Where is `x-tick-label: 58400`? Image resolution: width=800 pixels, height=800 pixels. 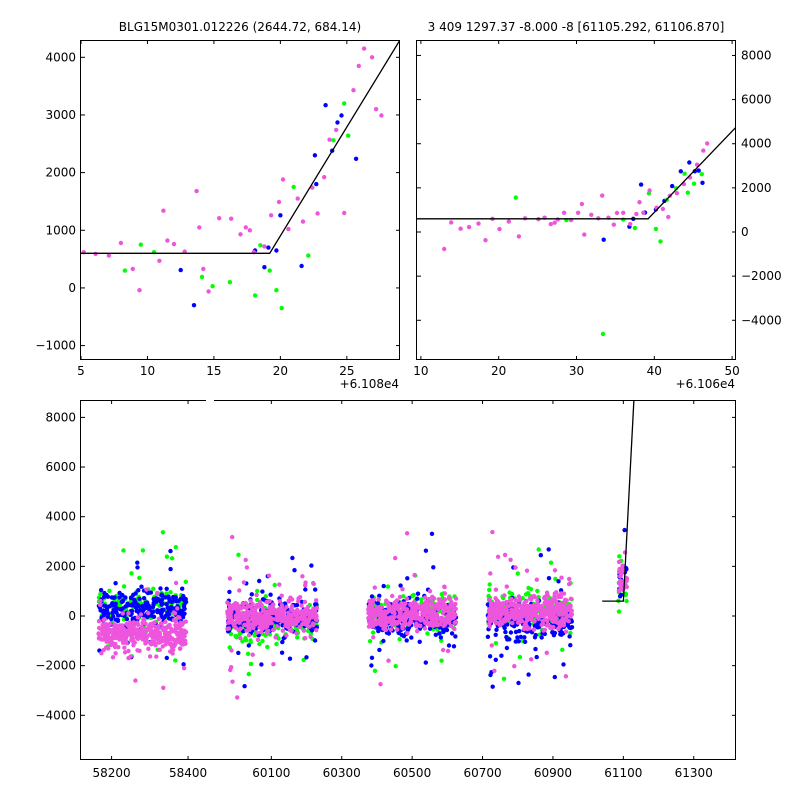 x-tick-label: 58400 is located at coordinates (188, 773).